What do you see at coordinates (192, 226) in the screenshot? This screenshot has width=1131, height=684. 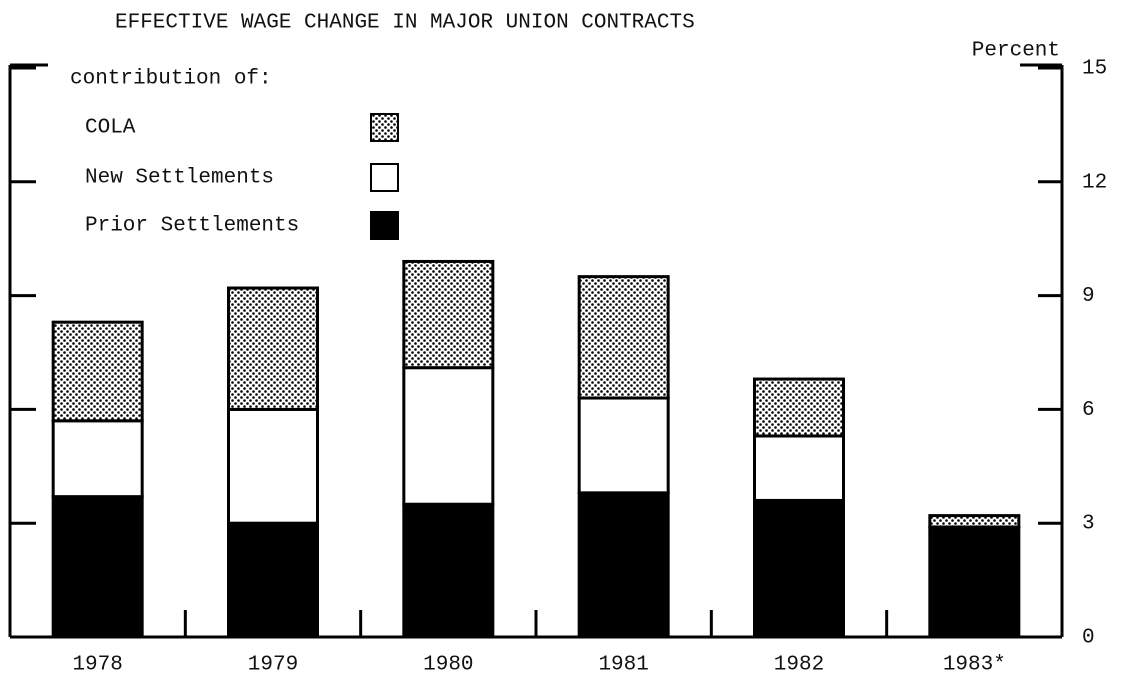 I see `legend-label: Prior Settlements` at bounding box center [192, 226].